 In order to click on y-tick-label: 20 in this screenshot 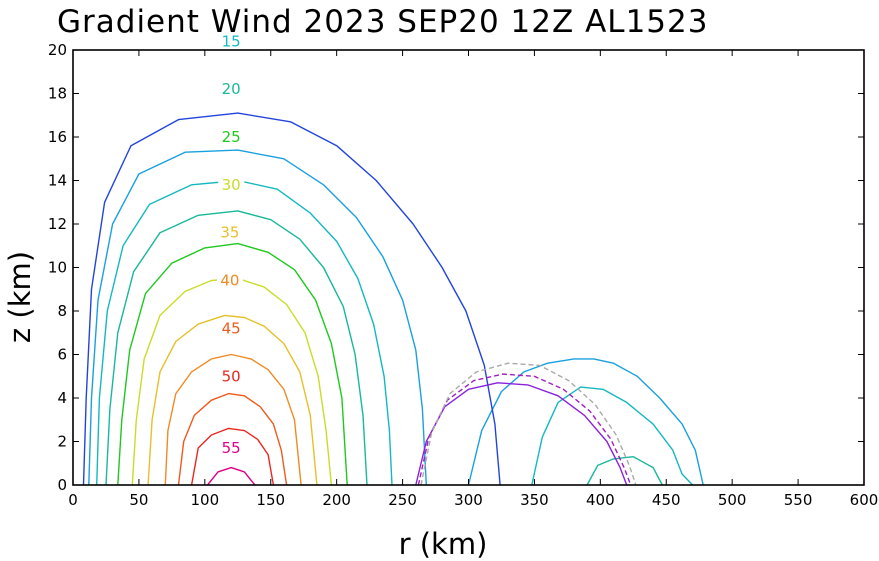, I will do `click(57, 50)`.